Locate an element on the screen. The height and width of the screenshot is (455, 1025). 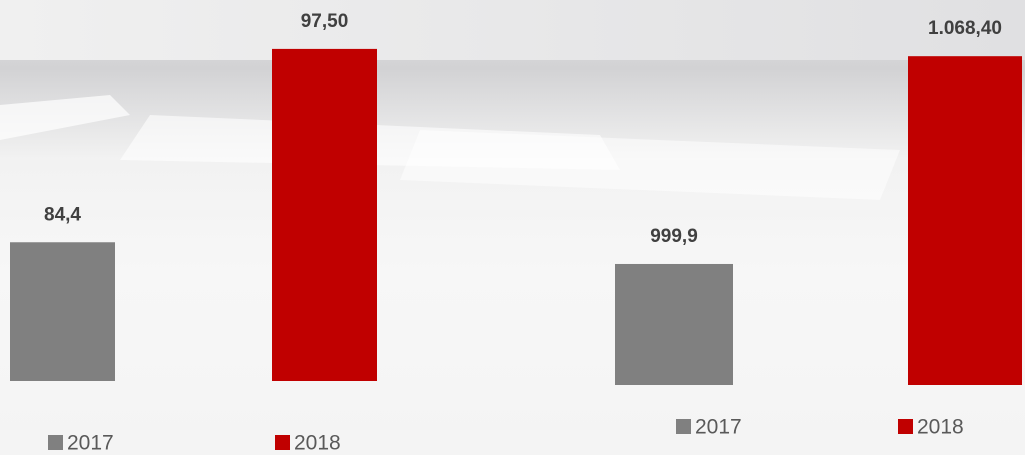
value-label: 999,9 is located at coordinates (674, 236).